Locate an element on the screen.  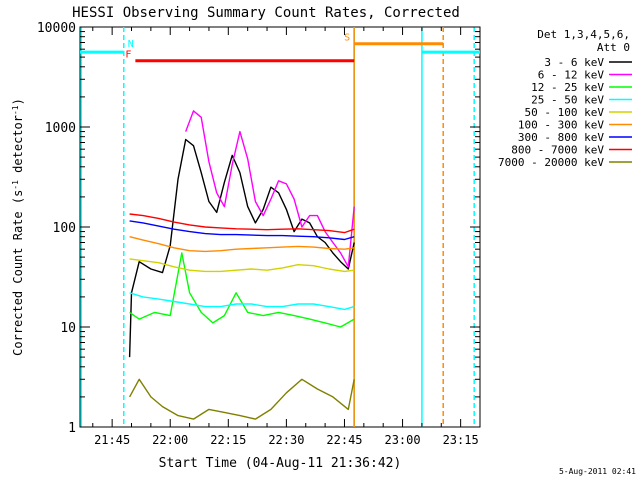
y-tick-label: 10000 is located at coordinates (56, 28).